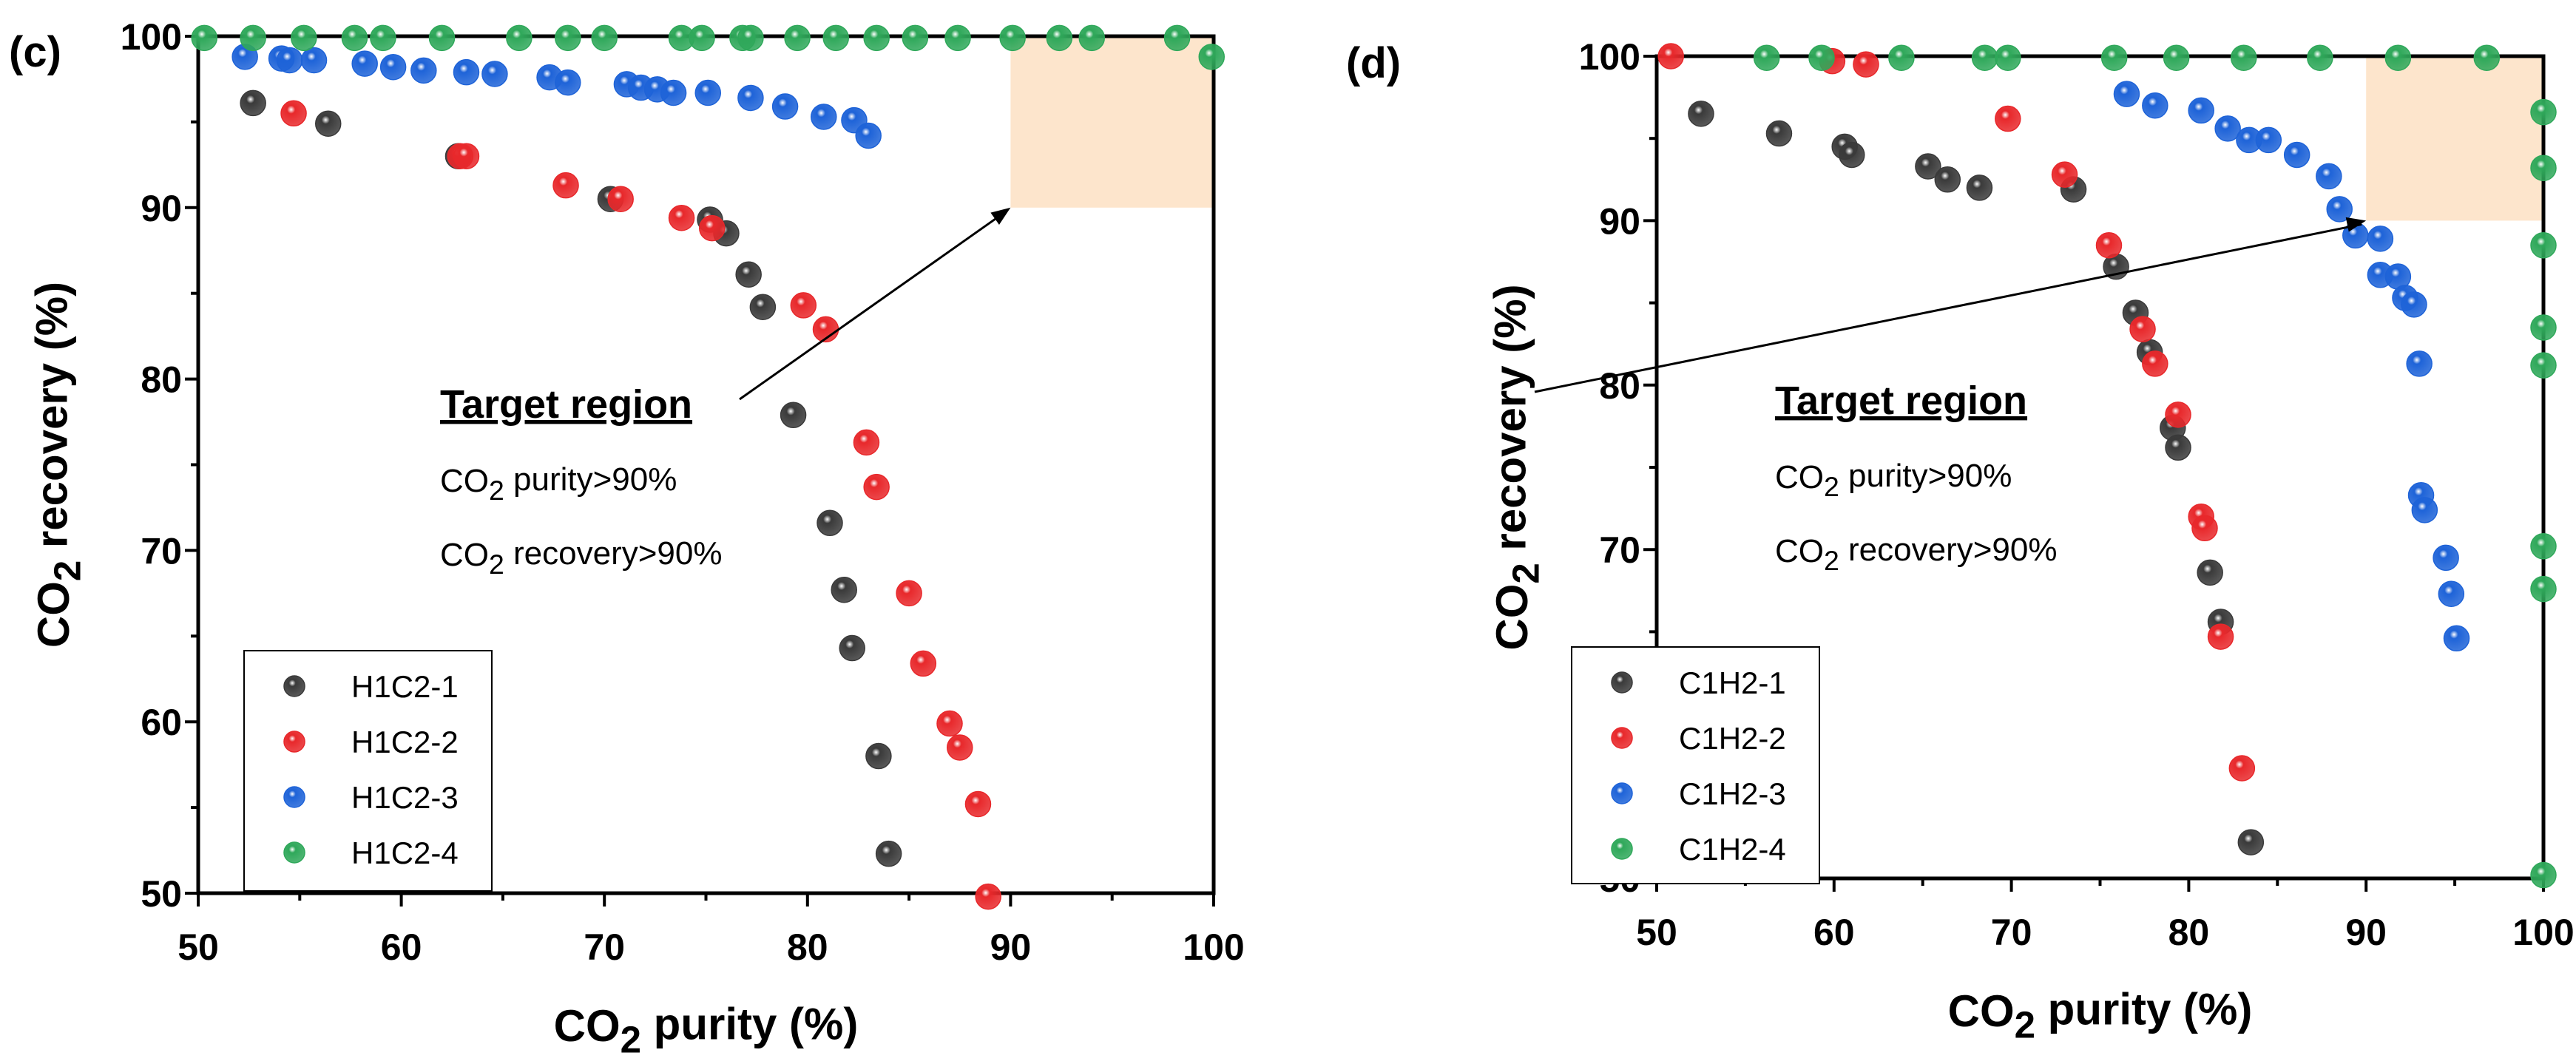  Describe the element at coordinates (558, 483) in the screenshot. I see `annotation-purity: CO2 purity>90%` at that location.